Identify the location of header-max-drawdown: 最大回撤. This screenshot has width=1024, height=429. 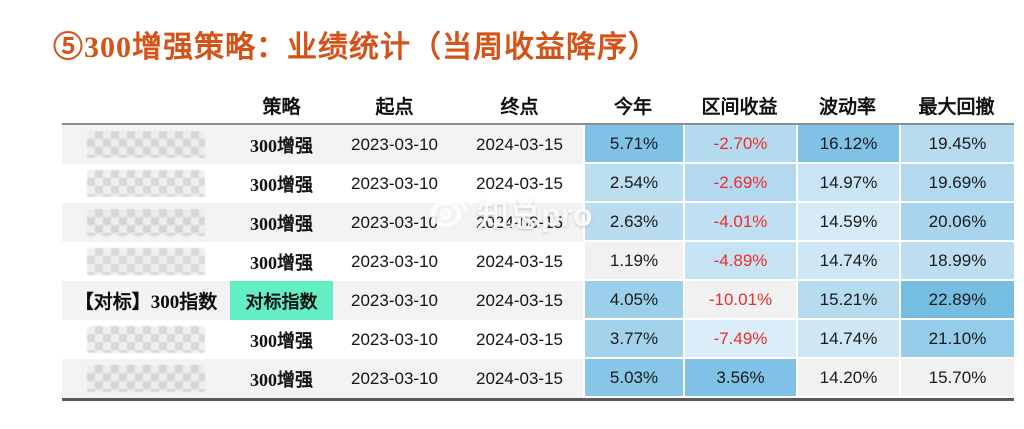
(956, 107).